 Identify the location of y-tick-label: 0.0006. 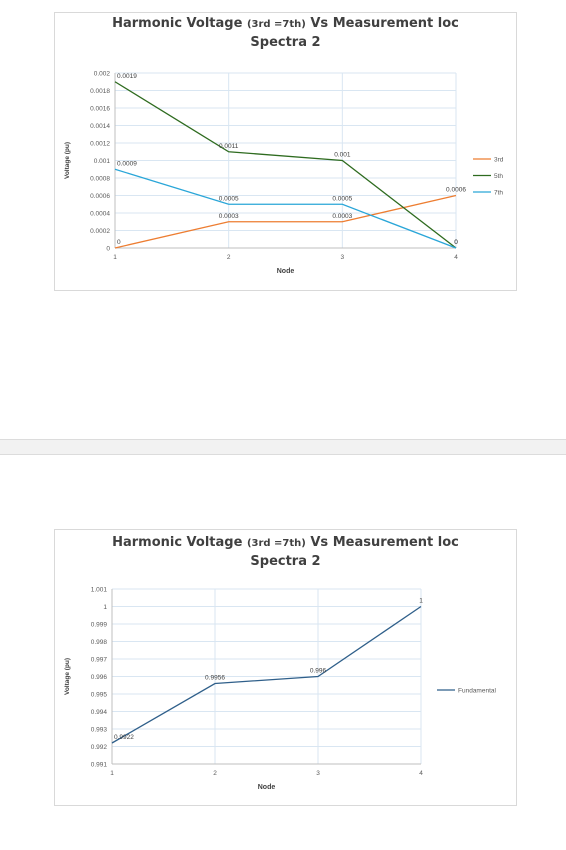
(100, 196).